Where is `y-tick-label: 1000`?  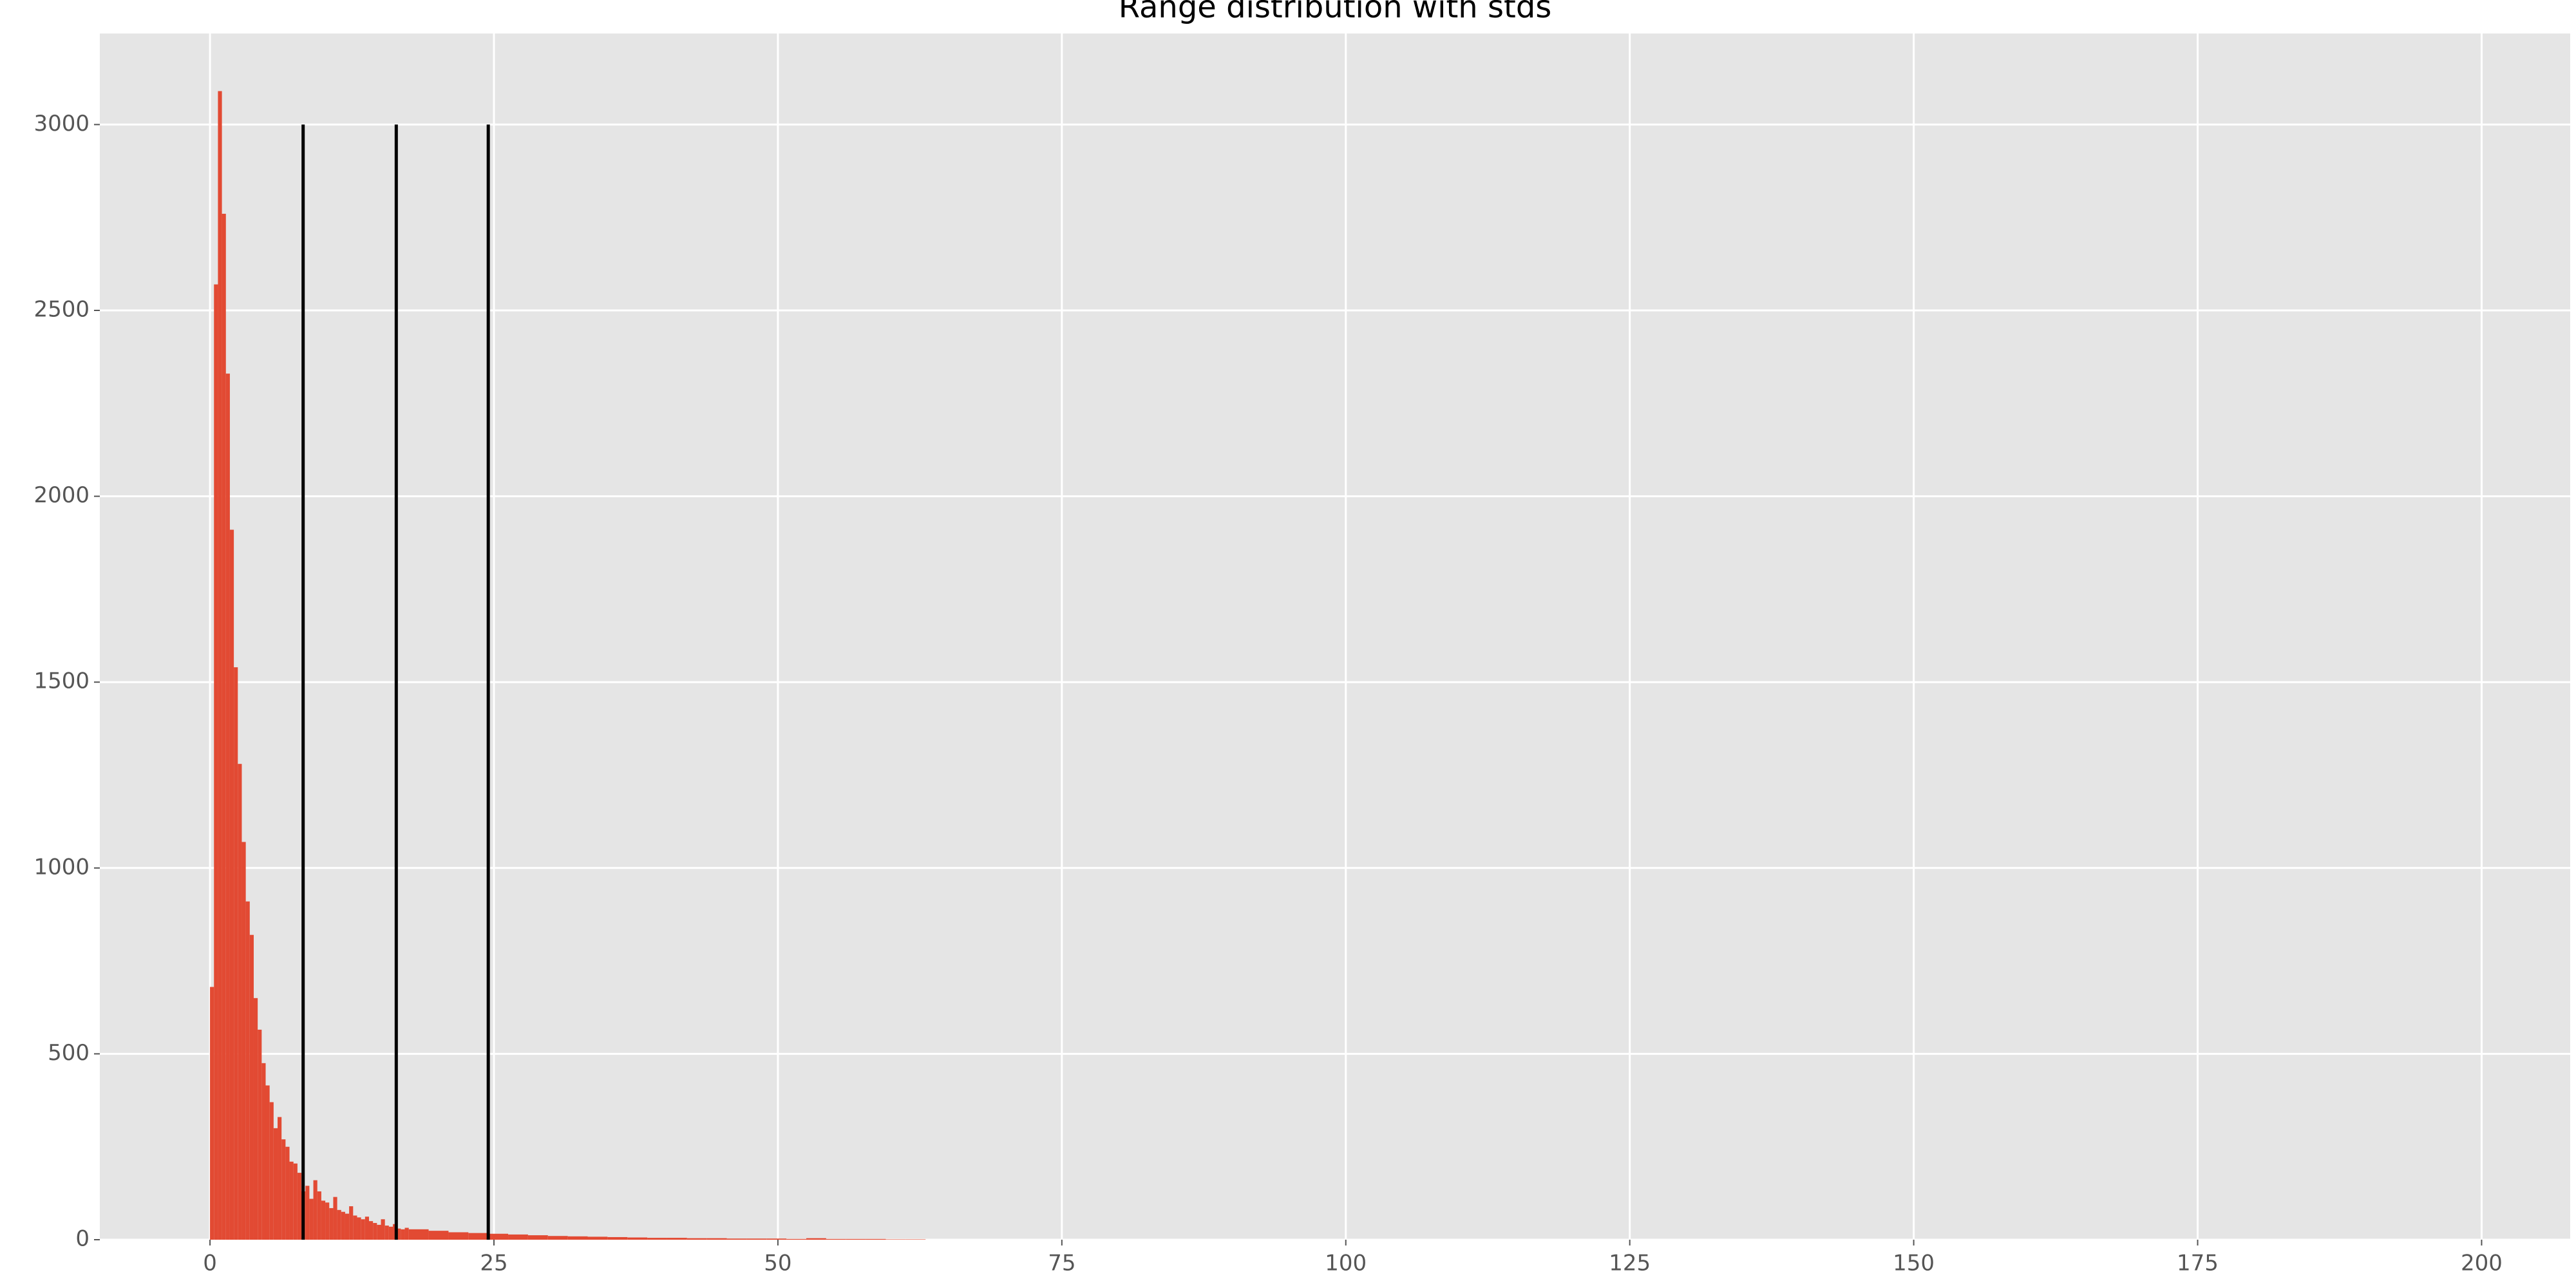 y-tick-label: 1000 is located at coordinates (62, 867).